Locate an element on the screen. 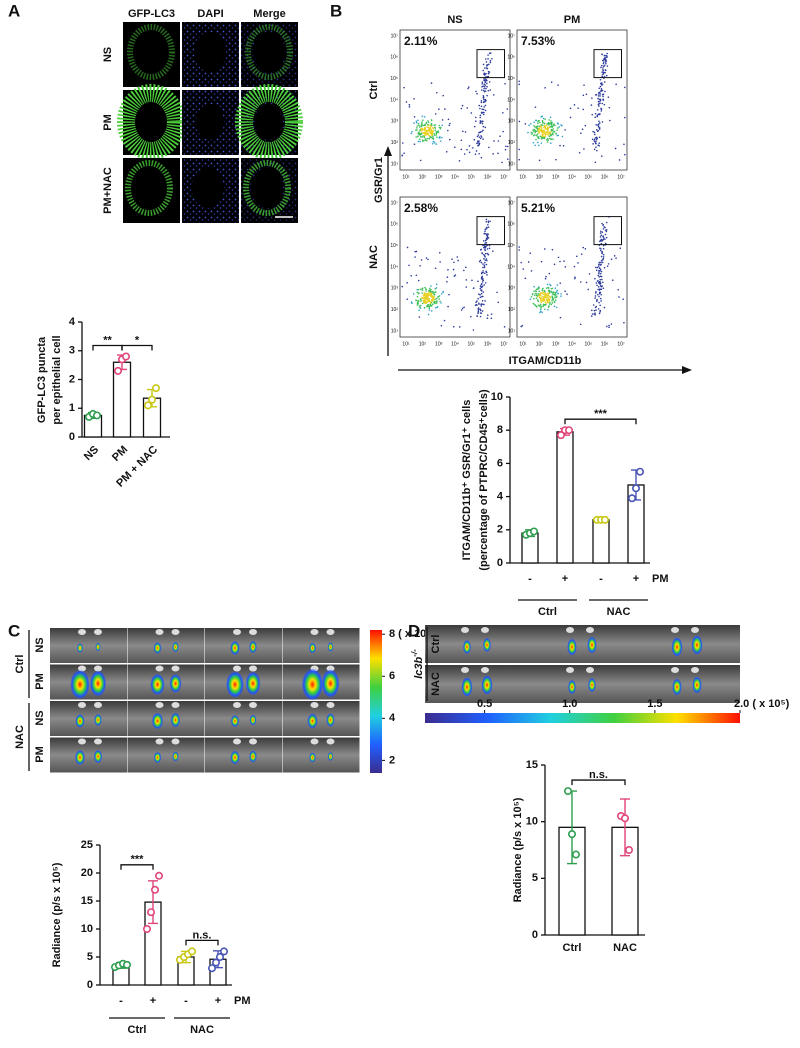 This screenshot has height=1048, width=800. genotype-name: lc3b is located at coordinates (419, 667).